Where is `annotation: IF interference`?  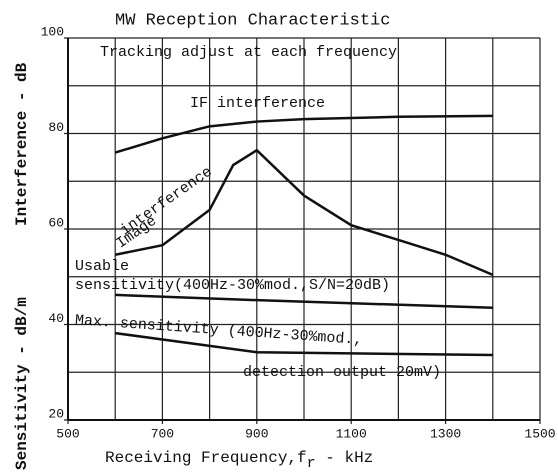 annotation: IF interference is located at coordinates (257, 103).